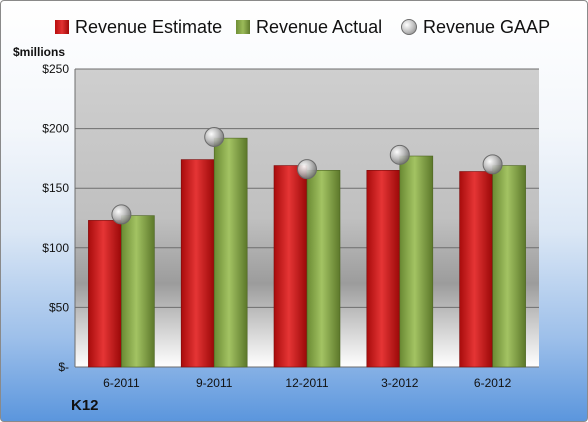 The height and width of the screenshot is (422, 588). Describe the element at coordinates (55, 129) in the screenshot. I see `y-tick-label: $200` at that location.